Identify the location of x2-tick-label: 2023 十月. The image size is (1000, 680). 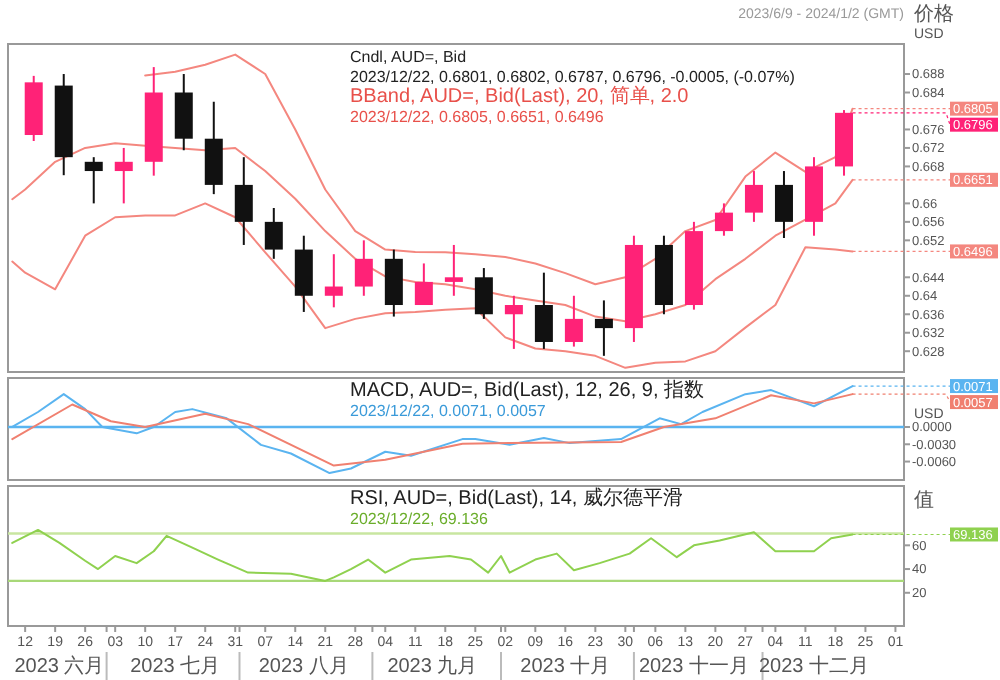
(565, 666).